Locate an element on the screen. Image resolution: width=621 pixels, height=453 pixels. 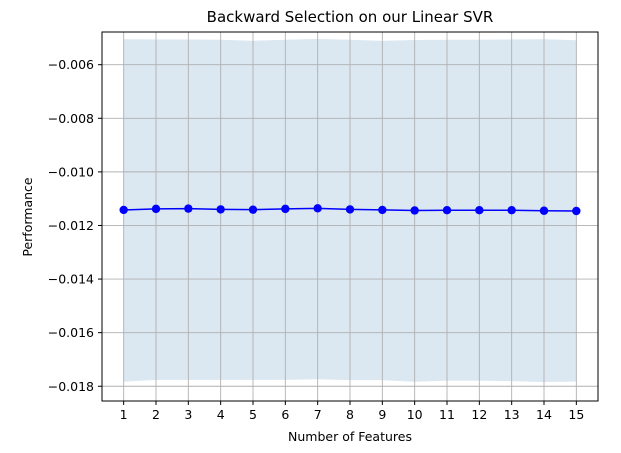
x-tick-label: 6 is located at coordinates (285, 414).